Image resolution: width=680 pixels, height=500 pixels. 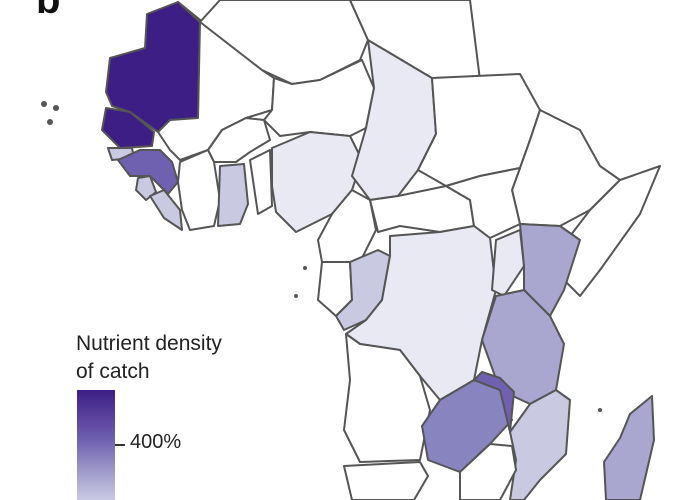 What do you see at coordinates (347, 226) in the screenshot?
I see `country-cameroon` at bounding box center [347, 226].